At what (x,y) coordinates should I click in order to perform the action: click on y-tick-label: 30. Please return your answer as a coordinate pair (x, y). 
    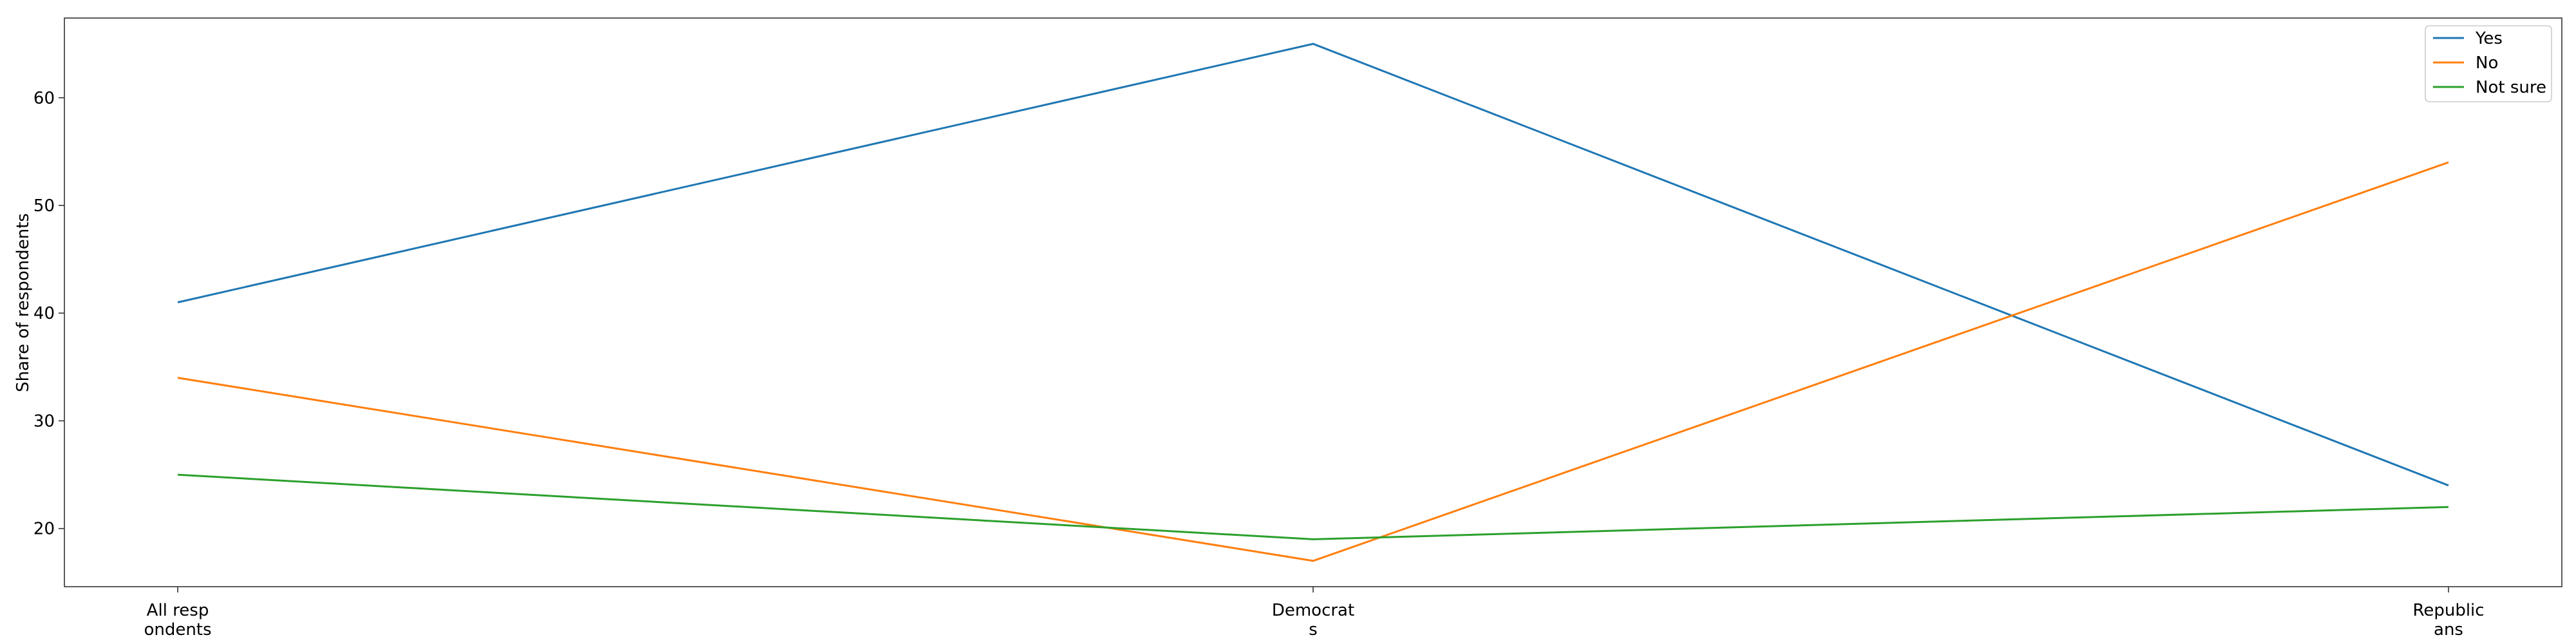
    Looking at the image, I should click on (44, 421).